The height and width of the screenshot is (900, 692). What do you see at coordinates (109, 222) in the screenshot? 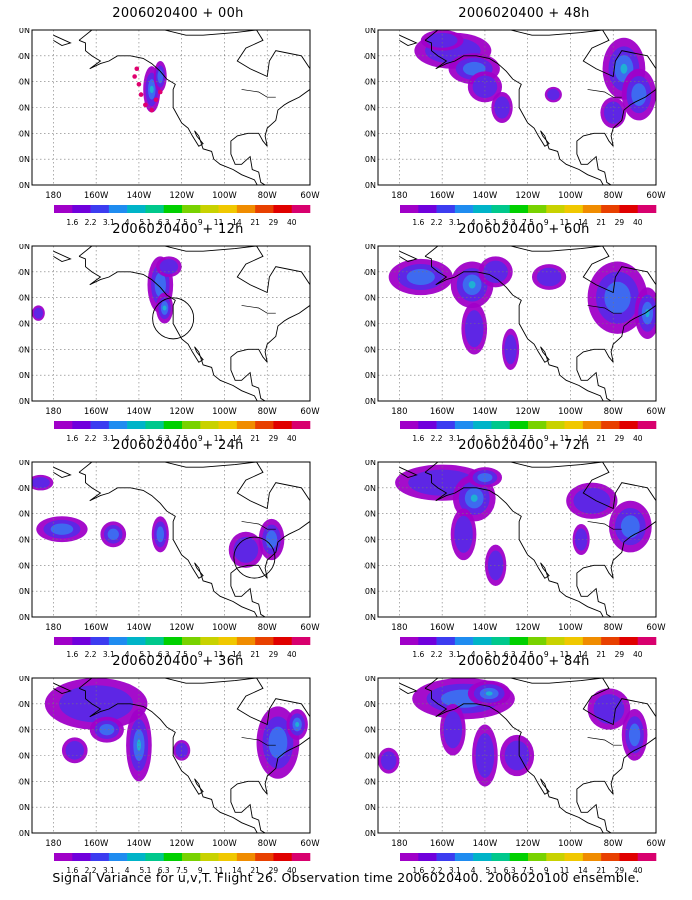
I see `colorbar-label: 3.1` at bounding box center [109, 222].